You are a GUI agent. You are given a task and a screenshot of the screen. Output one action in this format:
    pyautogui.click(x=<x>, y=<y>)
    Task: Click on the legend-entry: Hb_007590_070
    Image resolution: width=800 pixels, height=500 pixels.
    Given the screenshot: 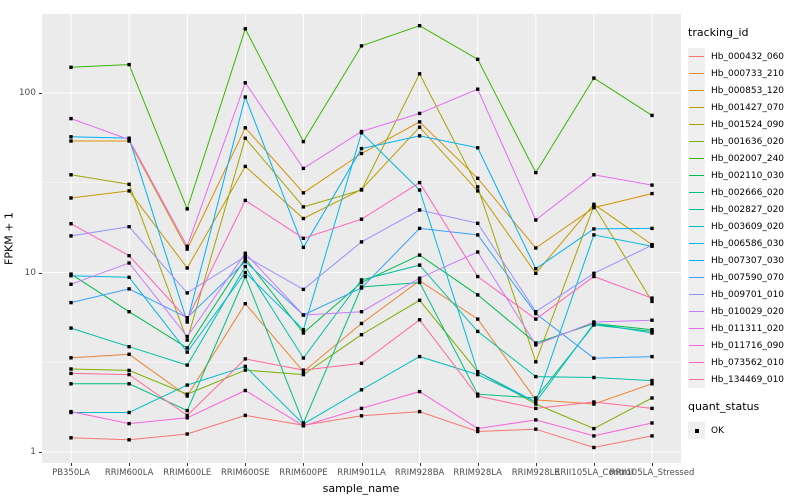 What is the action you would take?
    pyautogui.click(x=744, y=277)
    